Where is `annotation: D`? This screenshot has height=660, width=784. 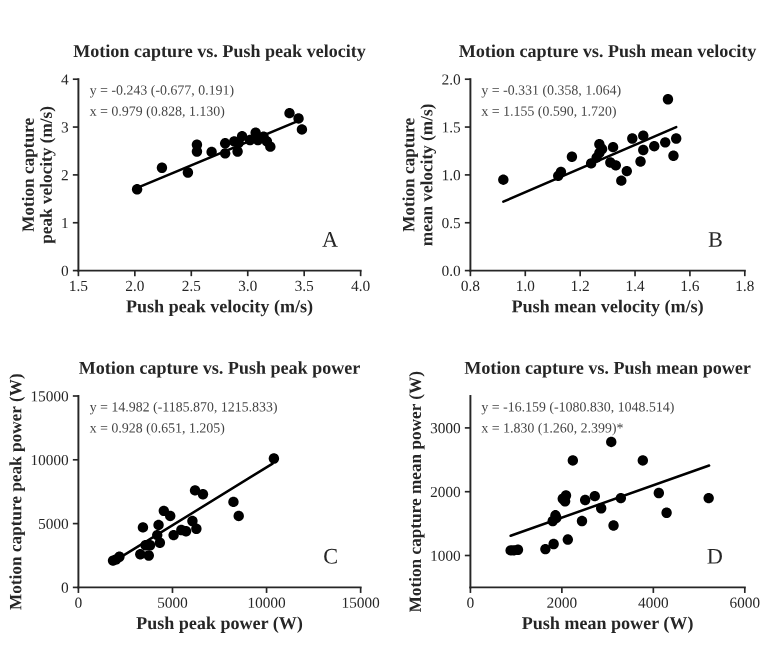
annotation: D is located at coordinates (714, 556).